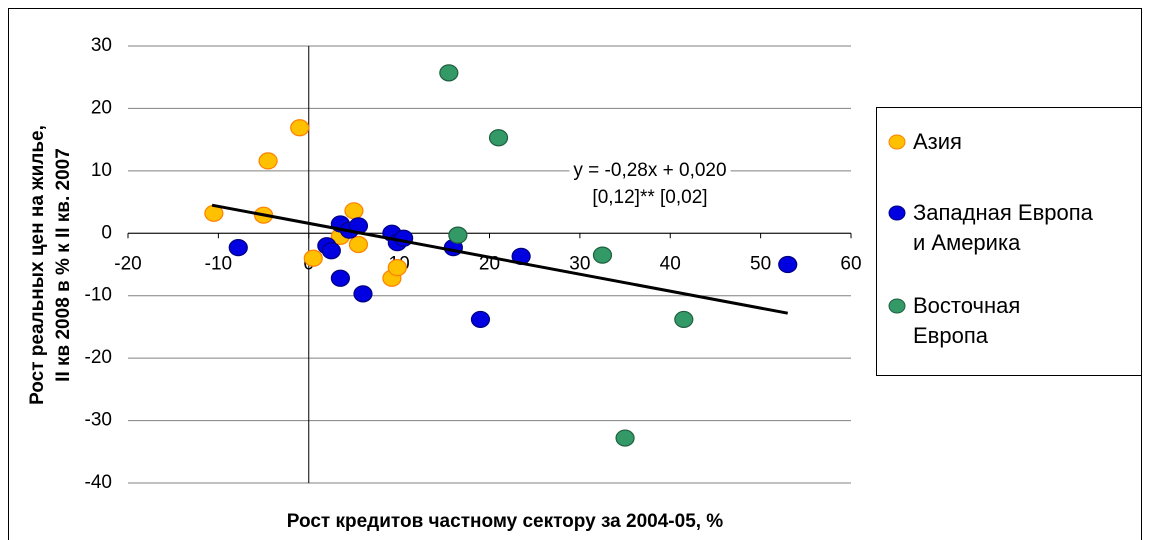 Image resolution: width=1151 pixels, height=540 pixels. I want to click on y-tick-label: -30, so click(98, 420).